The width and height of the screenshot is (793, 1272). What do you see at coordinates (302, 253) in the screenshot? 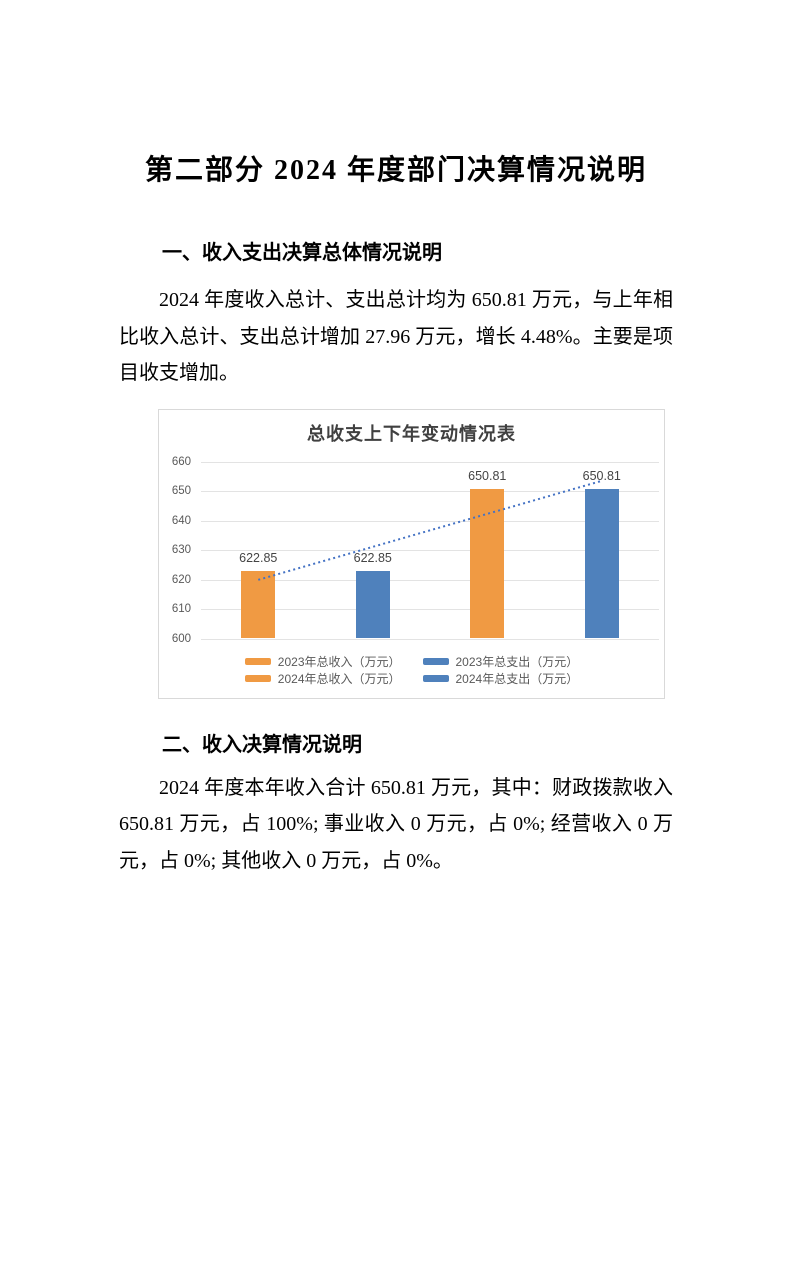
I see `section-1-heading: 一、收入支出决算总体情况说明` at bounding box center [302, 253].